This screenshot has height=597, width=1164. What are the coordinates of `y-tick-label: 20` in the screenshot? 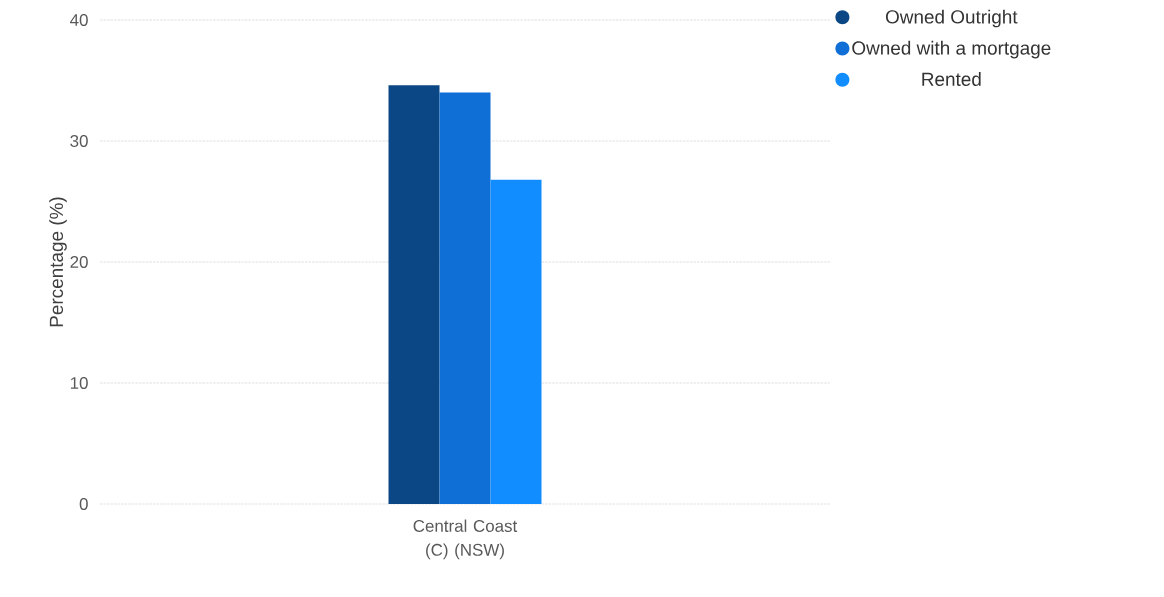 It's located at (79, 262).